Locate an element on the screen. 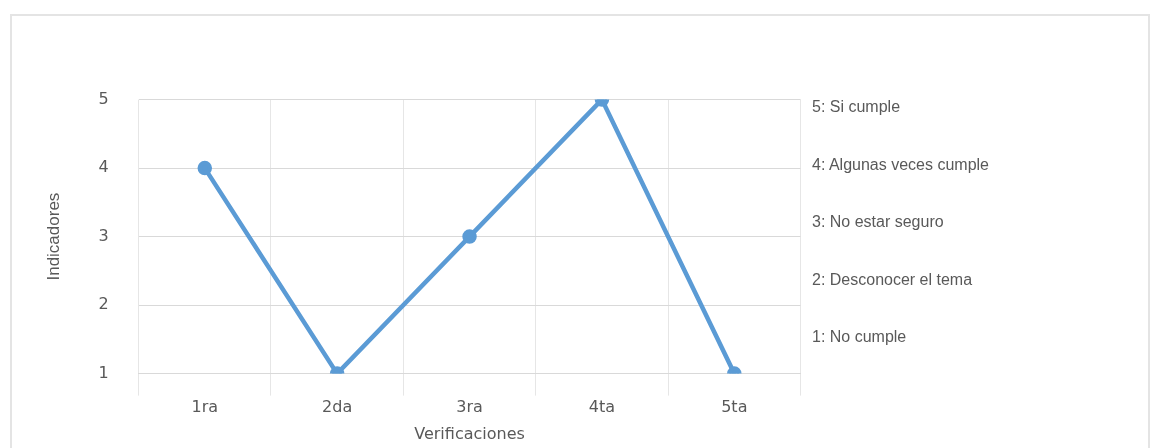  text: 4: Algunas veces cumple is located at coordinates (900, 165).